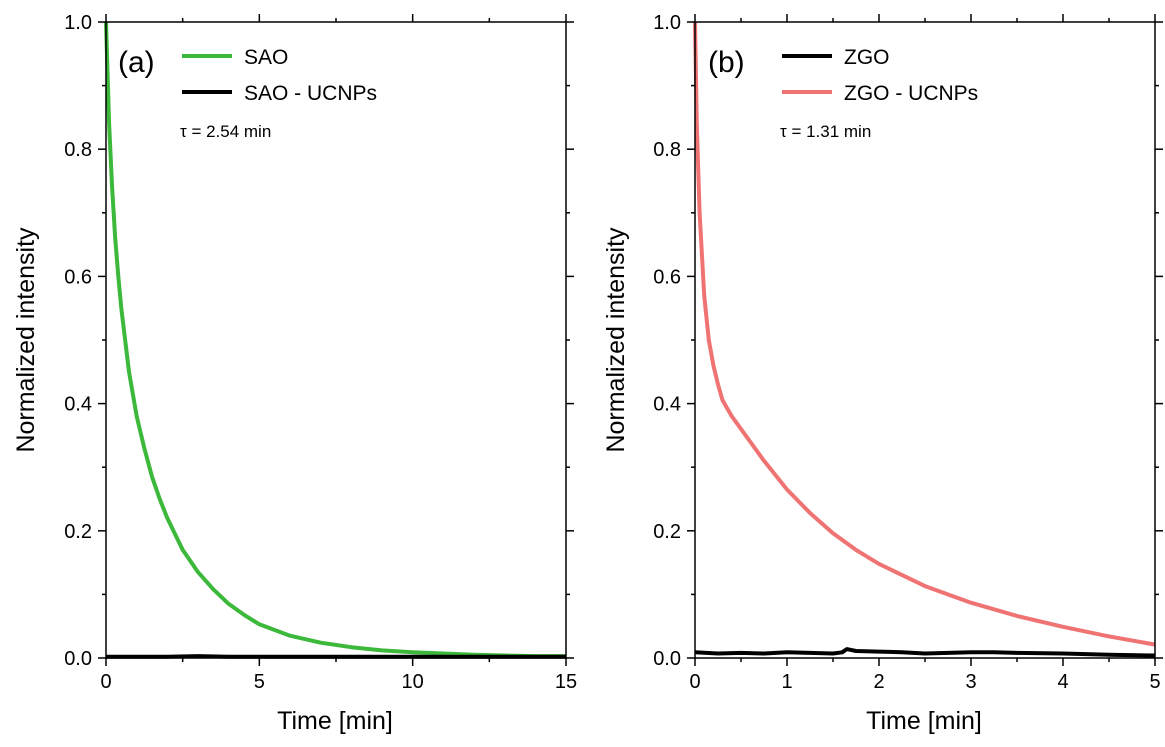 The image size is (1165, 747). Describe the element at coordinates (136, 62) in the screenshot. I see `panel-label: (a)` at that location.